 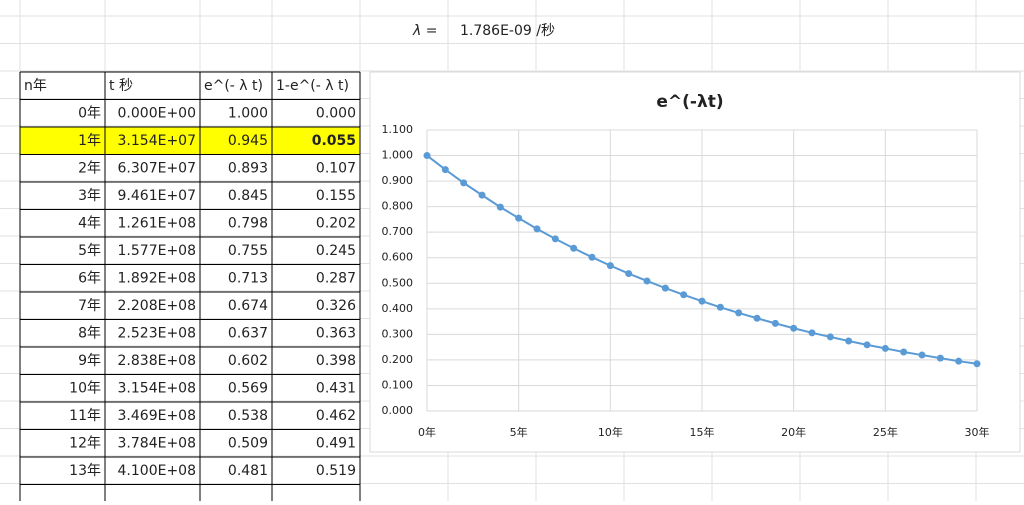 I want to click on y-tick-label: 0.200, so click(x=398, y=359).